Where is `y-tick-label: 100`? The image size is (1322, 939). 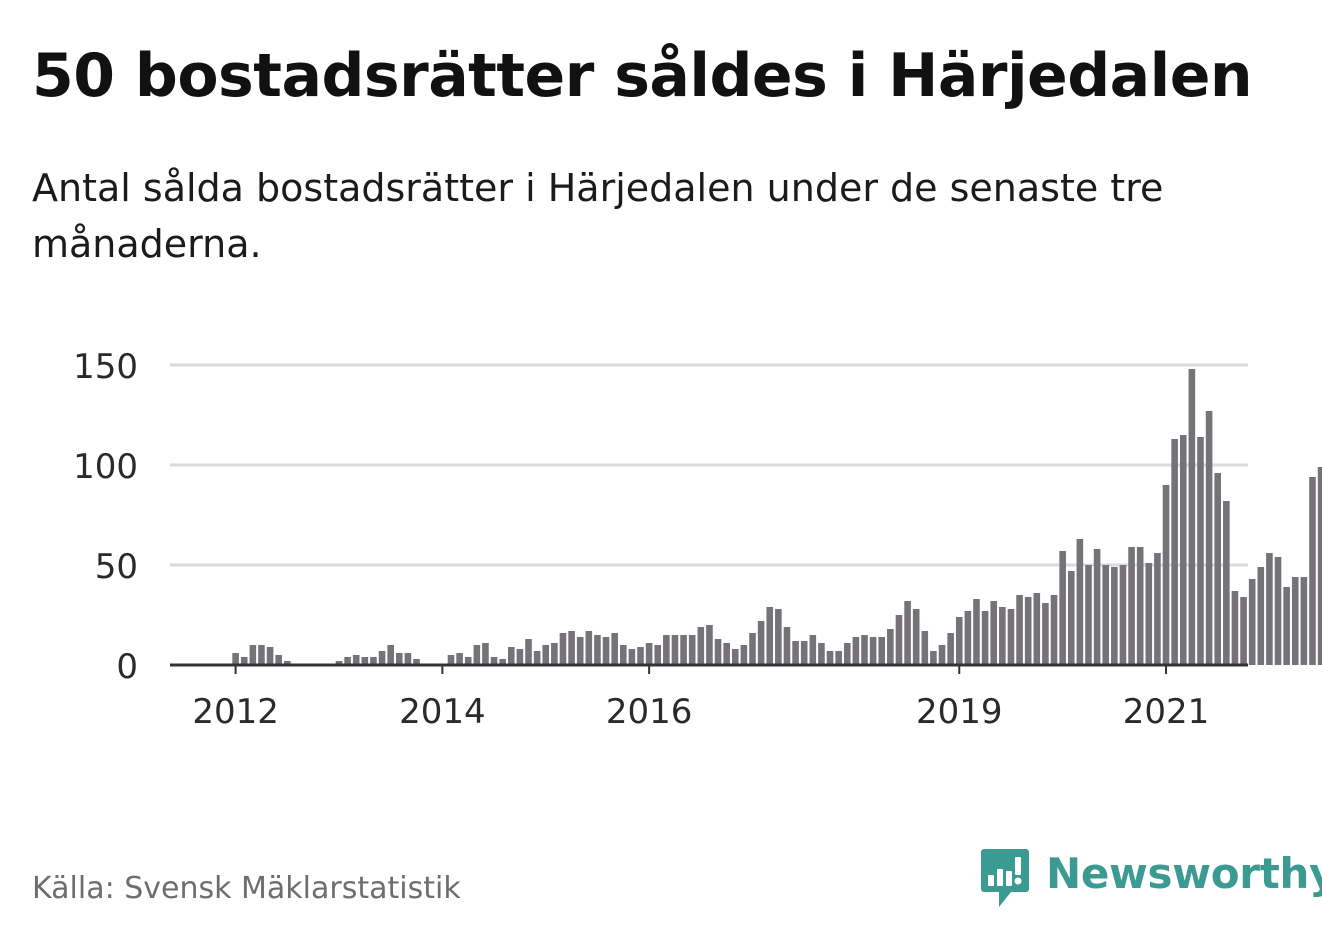 y-tick-label: 100 is located at coordinates (105, 467).